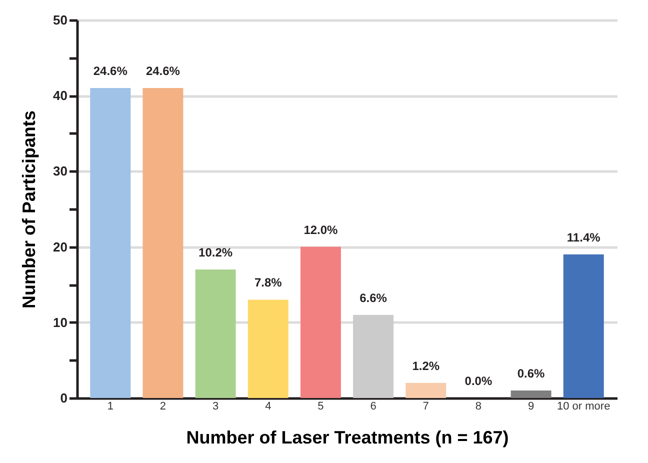  Describe the element at coordinates (60, 20) in the screenshot. I see `y-tick-label: 50` at that location.